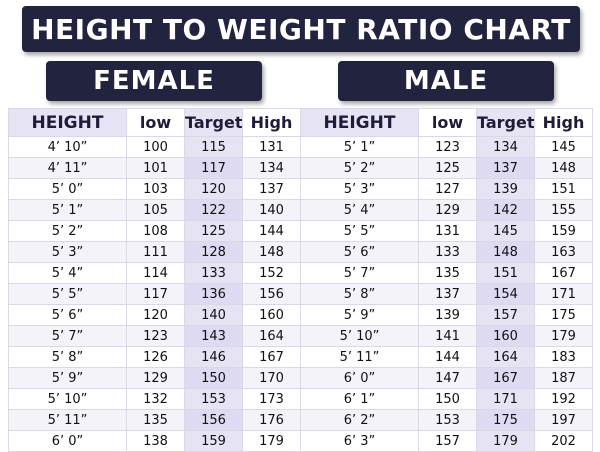  What do you see at coordinates (359, 336) in the screenshot?
I see `height-cell: 5’ 10”` at bounding box center [359, 336].